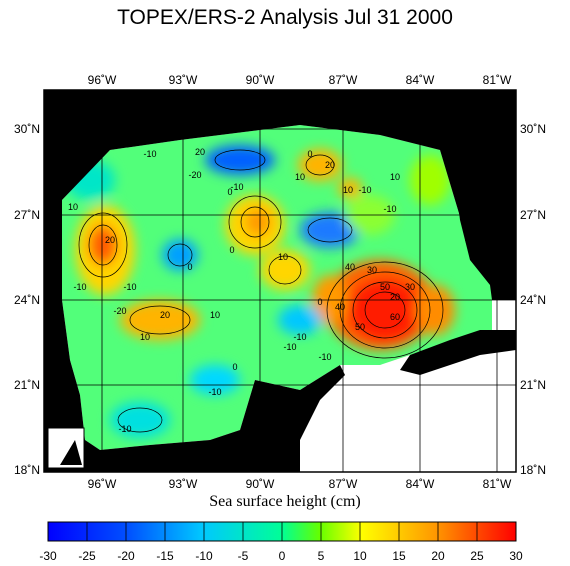 The width and height of the screenshot is (570, 566). I want to click on cuba, so click(458, 352).